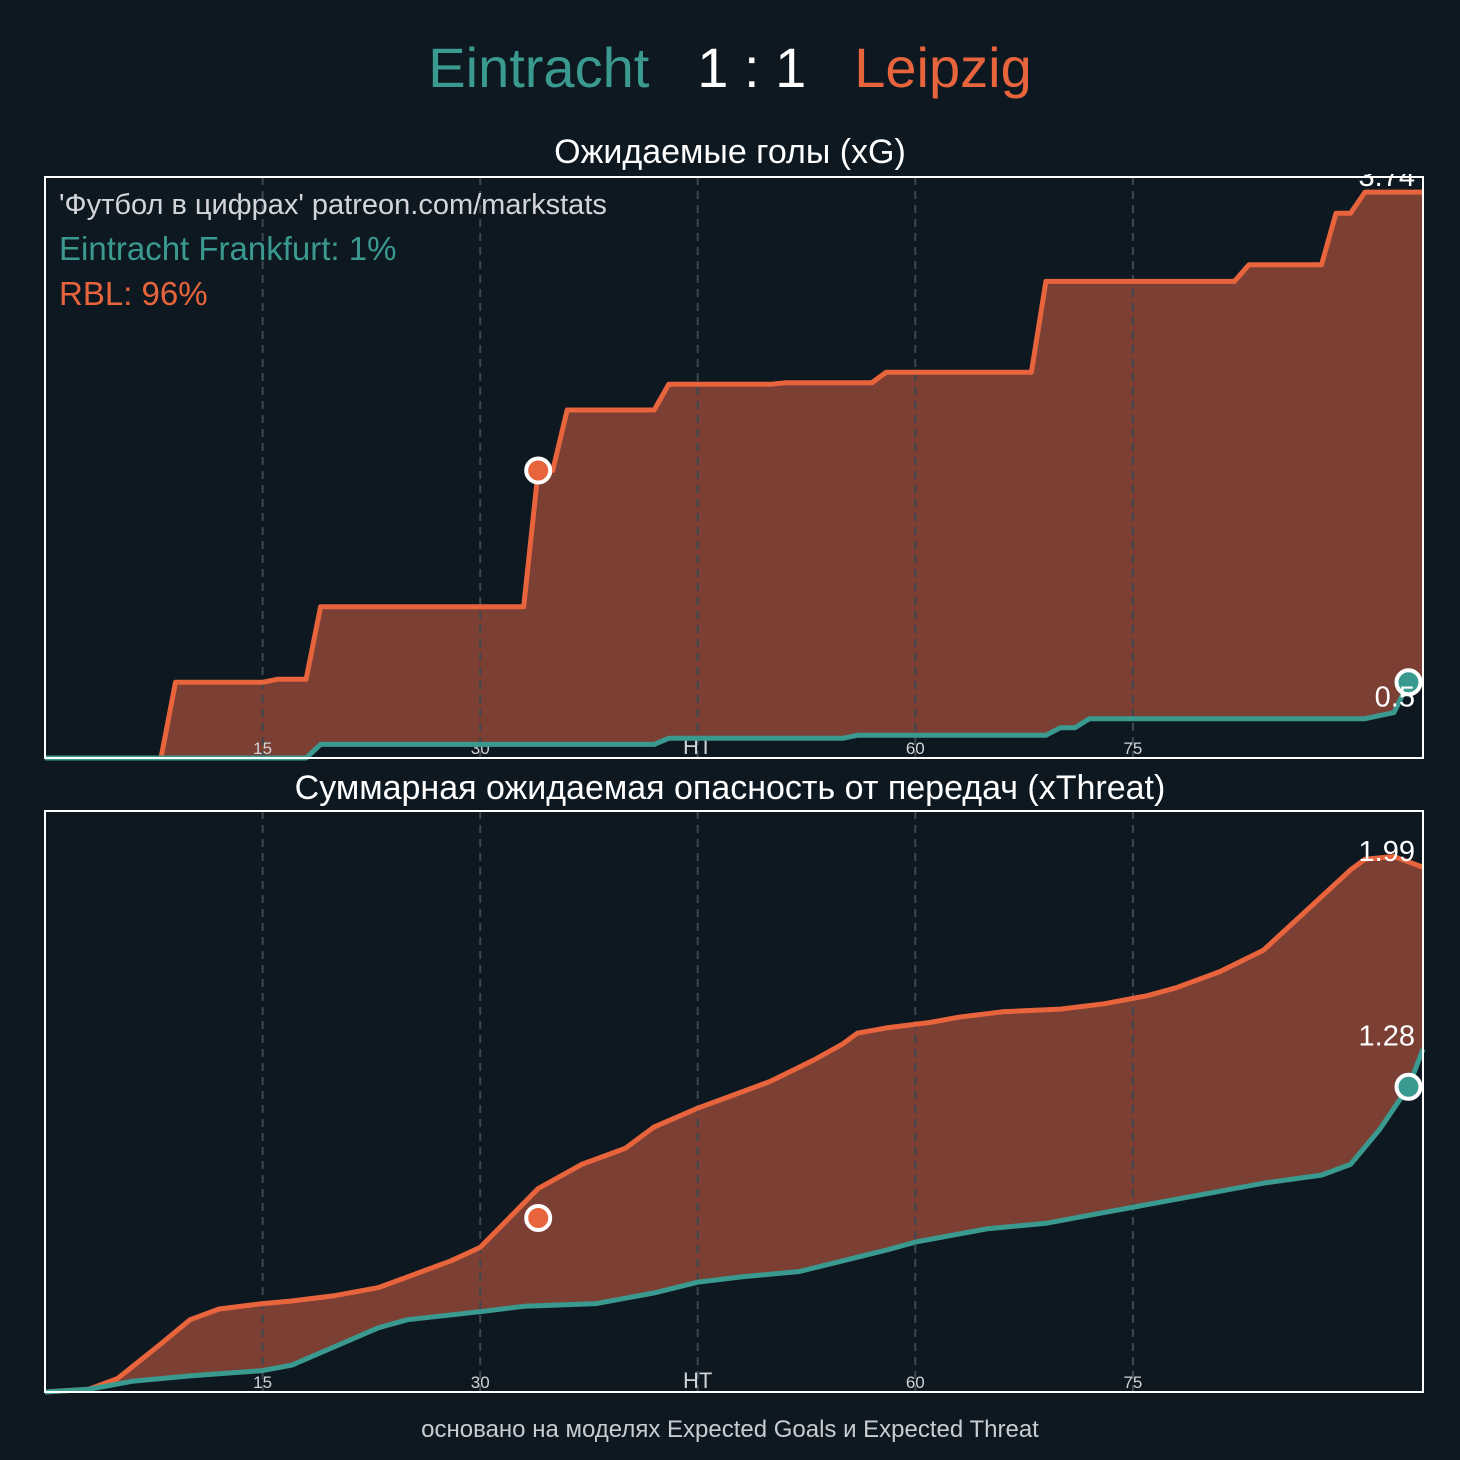  Describe the element at coordinates (1387, 183) in the screenshot. I see `xg-away-final-label: 3.74` at that location.